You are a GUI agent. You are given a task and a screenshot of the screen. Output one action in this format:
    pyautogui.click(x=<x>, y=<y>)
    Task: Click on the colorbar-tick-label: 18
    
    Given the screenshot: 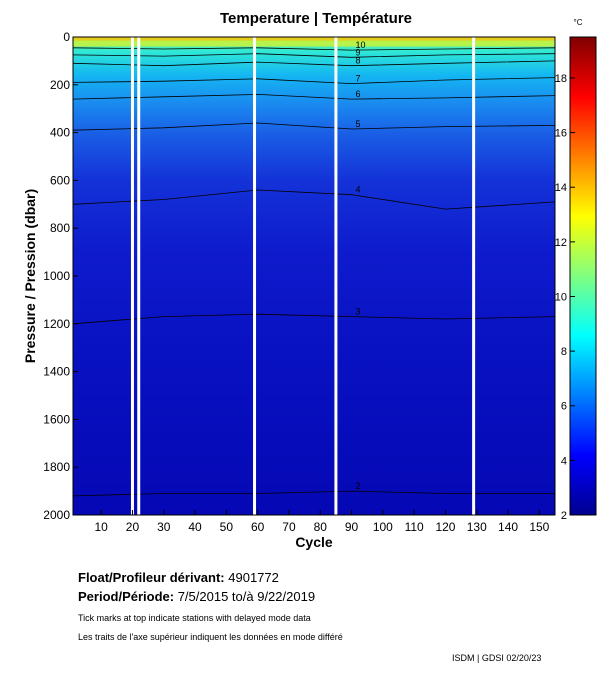 What is the action you would take?
    pyautogui.click(x=561, y=79)
    